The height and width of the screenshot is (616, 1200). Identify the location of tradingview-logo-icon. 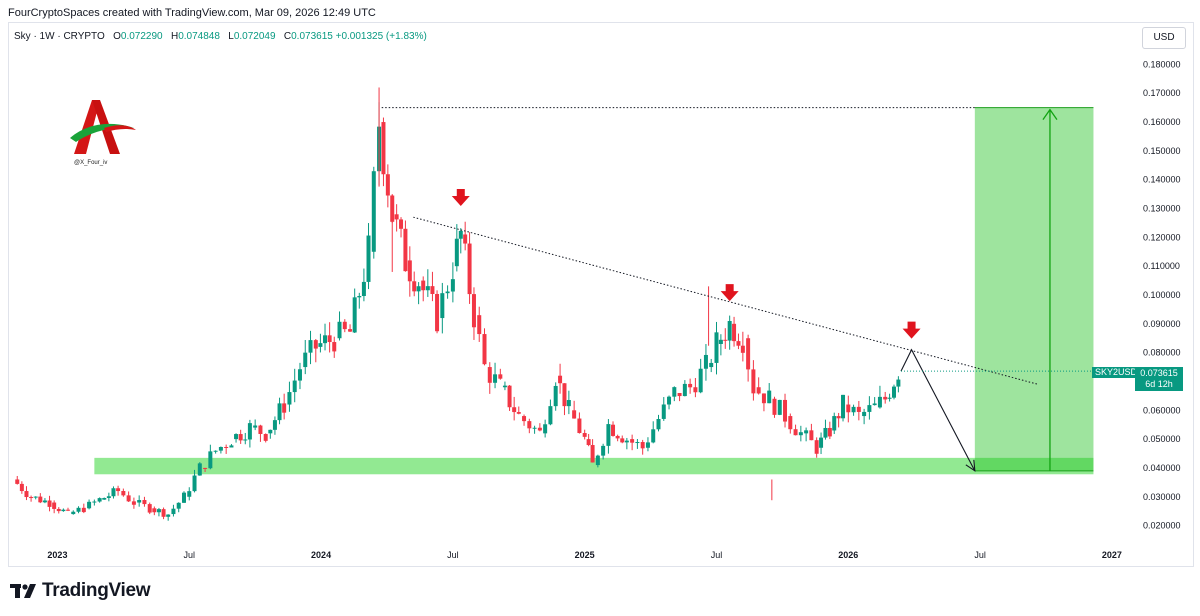
(23, 591).